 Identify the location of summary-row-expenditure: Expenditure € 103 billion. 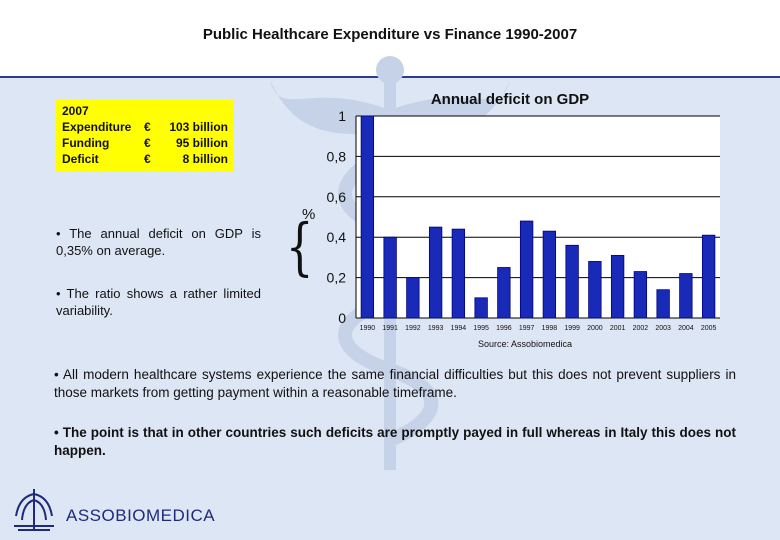
(145, 127).